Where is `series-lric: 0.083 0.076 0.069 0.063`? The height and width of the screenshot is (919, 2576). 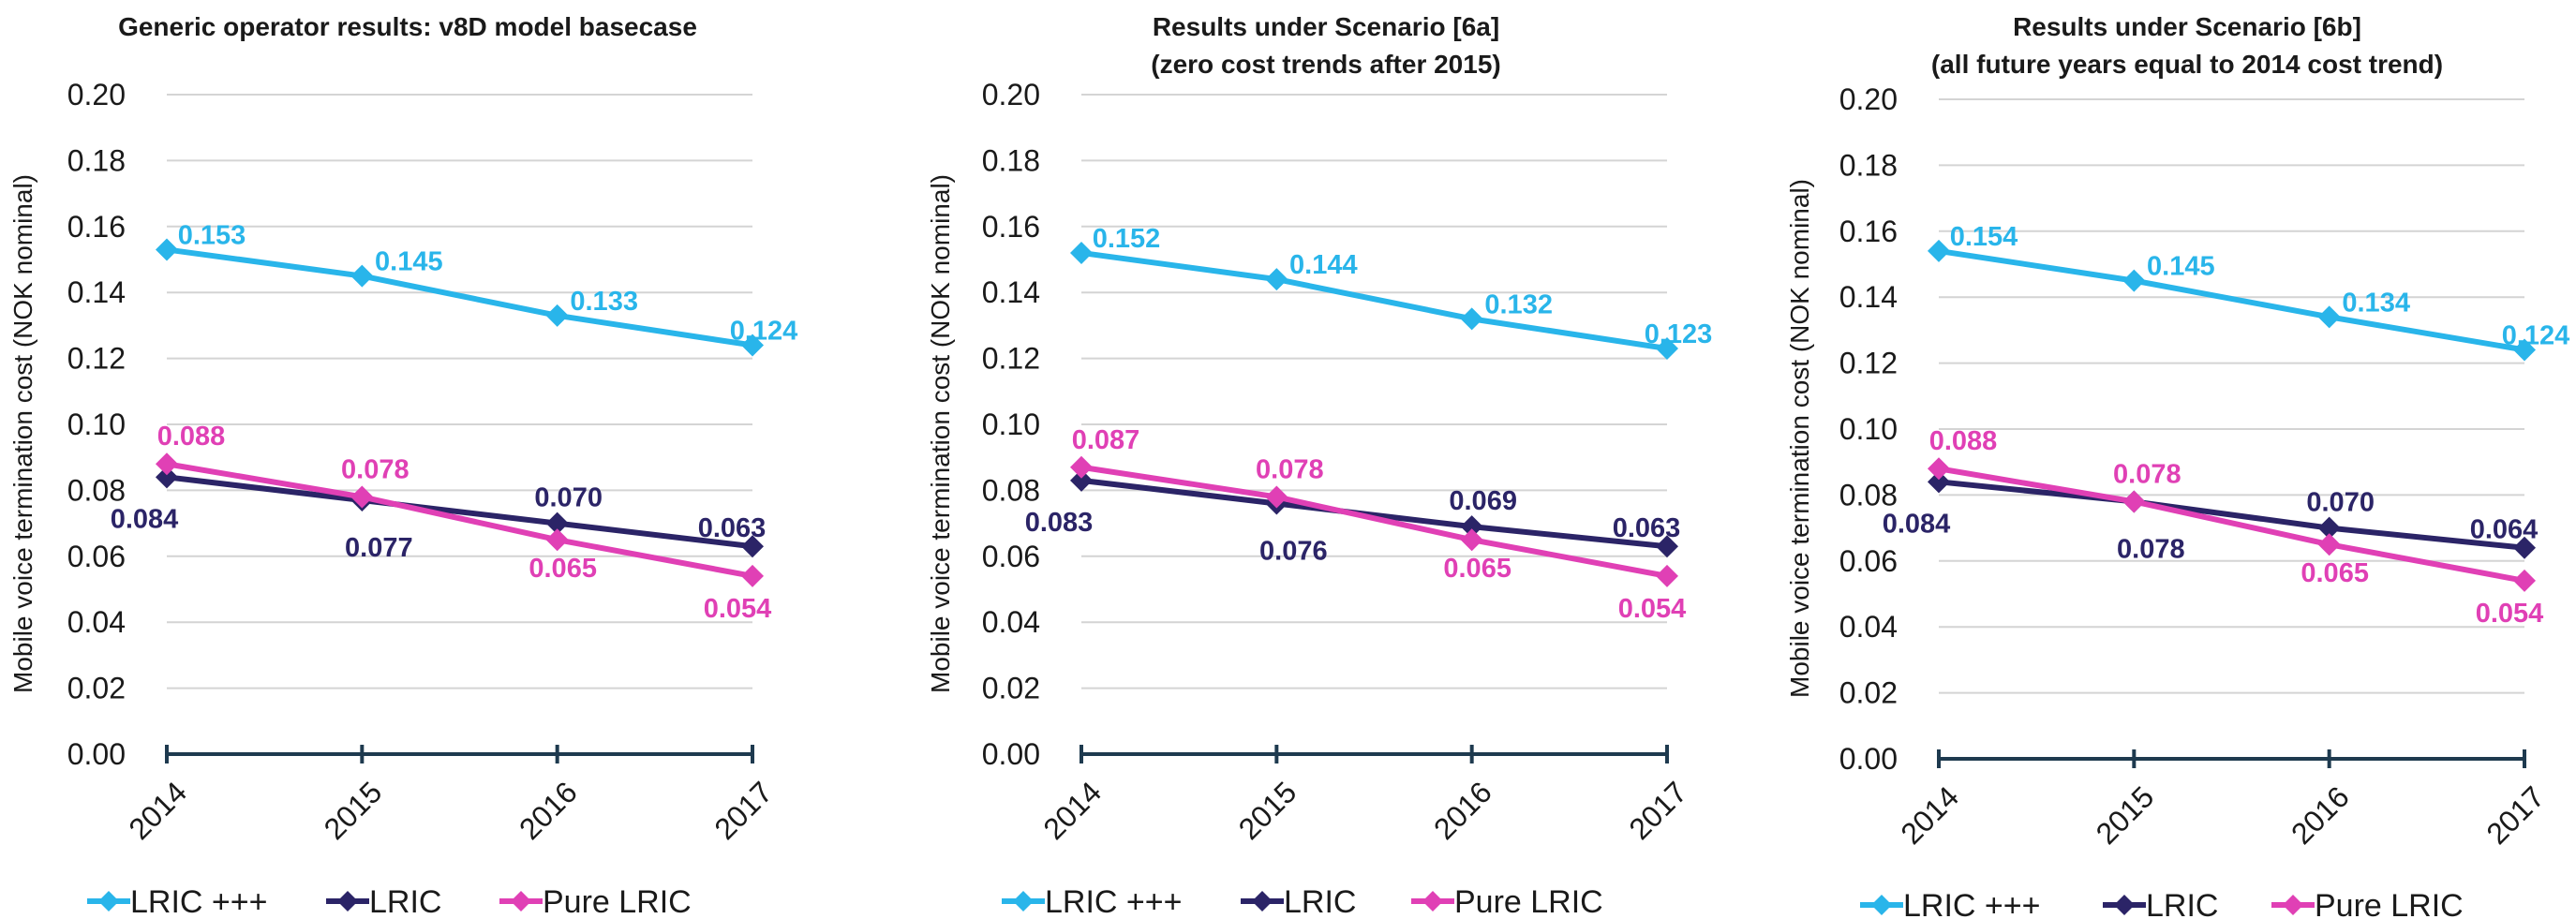 series-lric: 0.083 0.076 0.069 0.063 is located at coordinates (1353, 517).